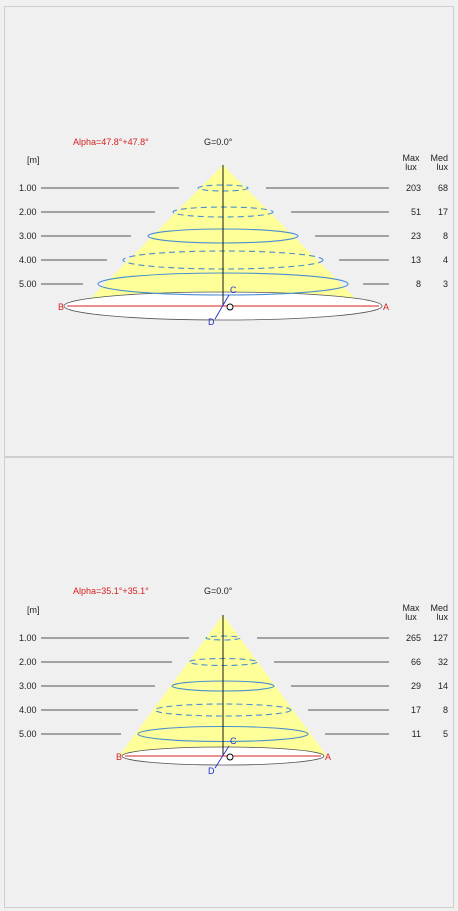 The image size is (458, 911). I want to click on max-lux-value: 51, so click(416, 212).